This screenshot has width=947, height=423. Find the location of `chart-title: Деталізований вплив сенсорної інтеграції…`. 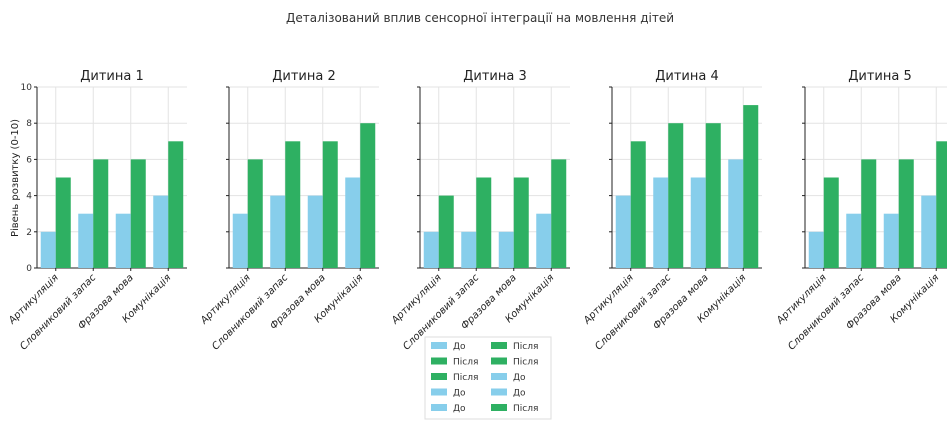

chart-title: Деталізований вплив сенсорної інтеграції… is located at coordinates (480, 18).